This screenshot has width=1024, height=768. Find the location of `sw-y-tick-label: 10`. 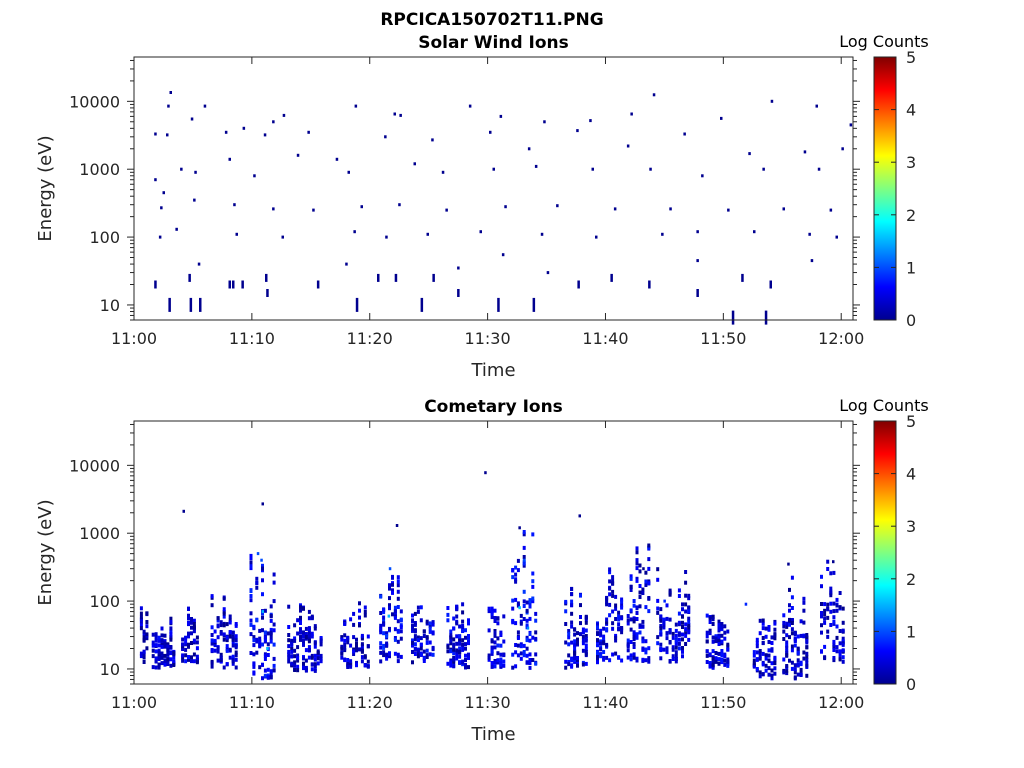

sw-y-tick-label: 10 is located at coordinates (110, 305).